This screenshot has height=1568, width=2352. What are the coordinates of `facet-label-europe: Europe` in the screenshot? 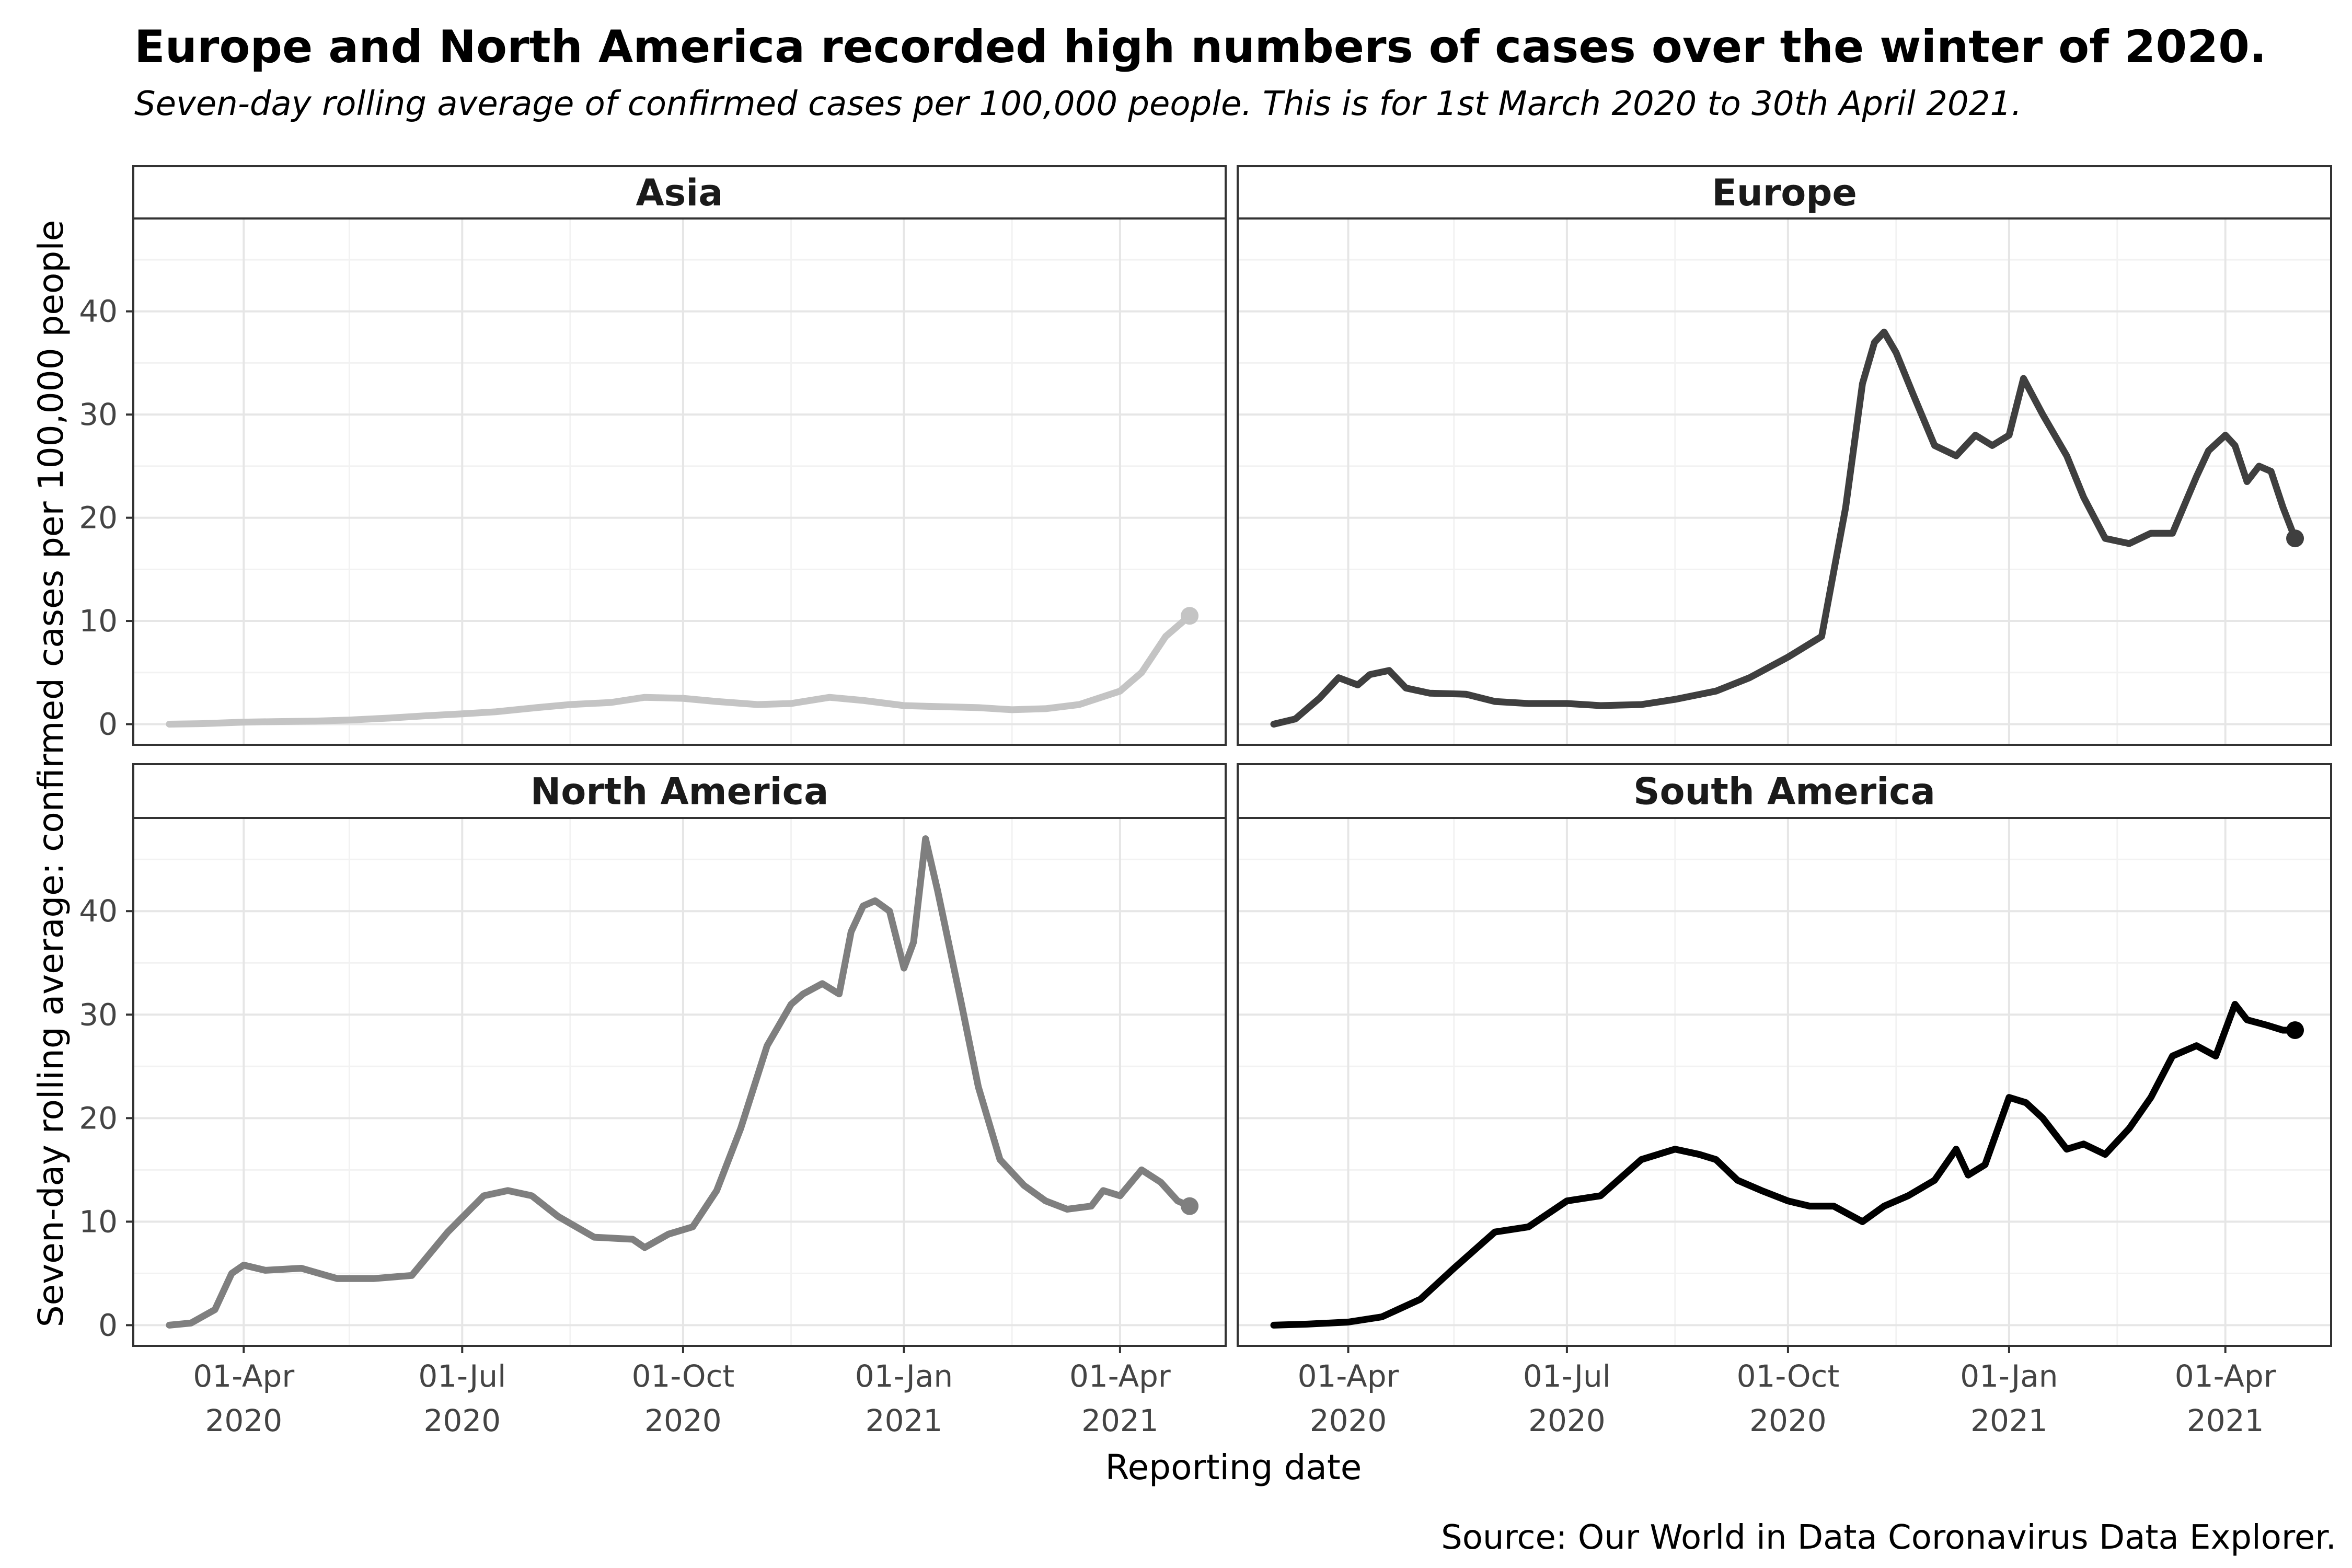 It's located at (1784, 192).